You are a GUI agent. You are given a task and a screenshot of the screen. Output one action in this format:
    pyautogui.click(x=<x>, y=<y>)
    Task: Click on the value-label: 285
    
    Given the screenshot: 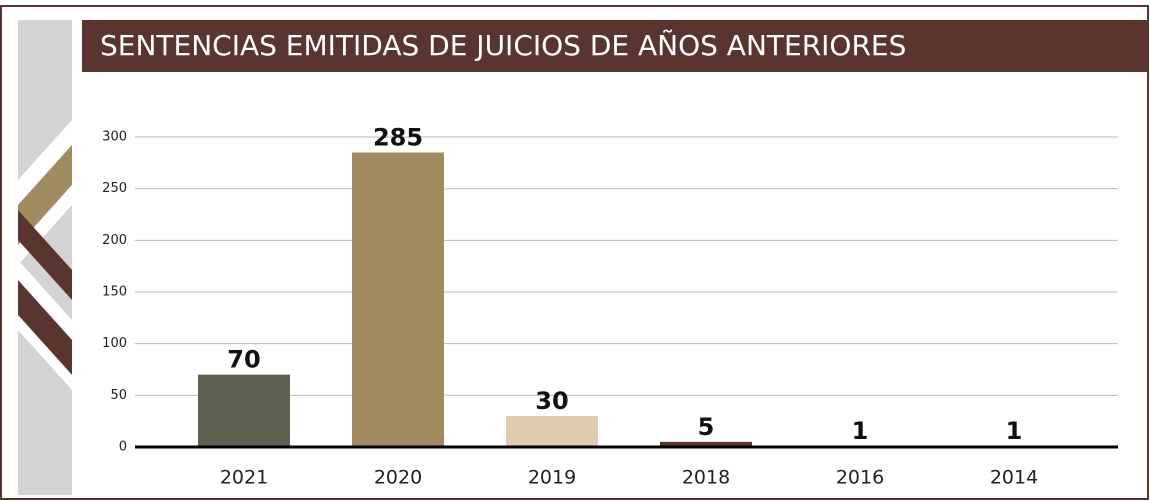 What is the action you would take?
    pyautogui.click(x=398, y=138)
    